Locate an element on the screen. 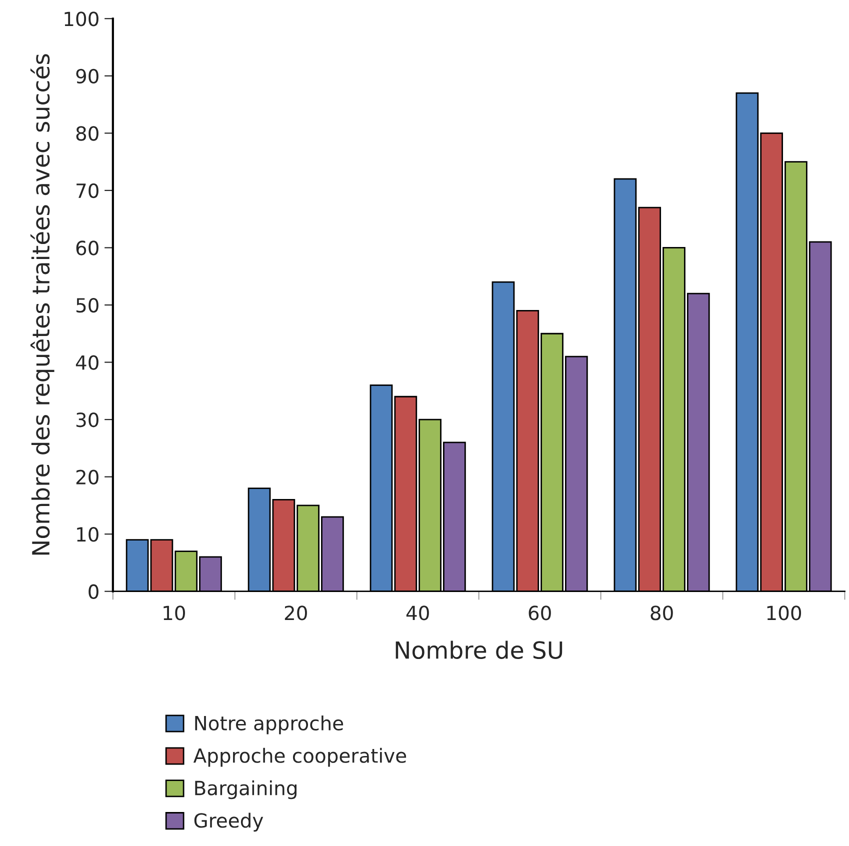 Image resolution: width=849 pixels, height=846 pixels. y-axis-title: Nombre des requêtes traitées avec succés is located at coordinates (42, 304).